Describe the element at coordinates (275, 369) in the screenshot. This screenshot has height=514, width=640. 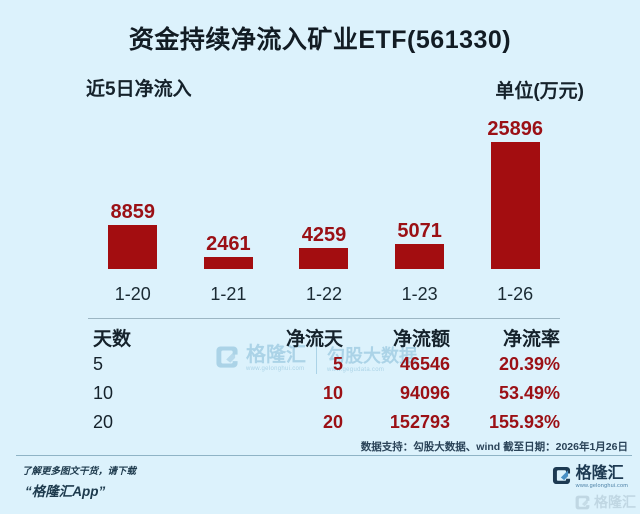
I see `watermark-brand-url: www.gelonghui.com` at that location.